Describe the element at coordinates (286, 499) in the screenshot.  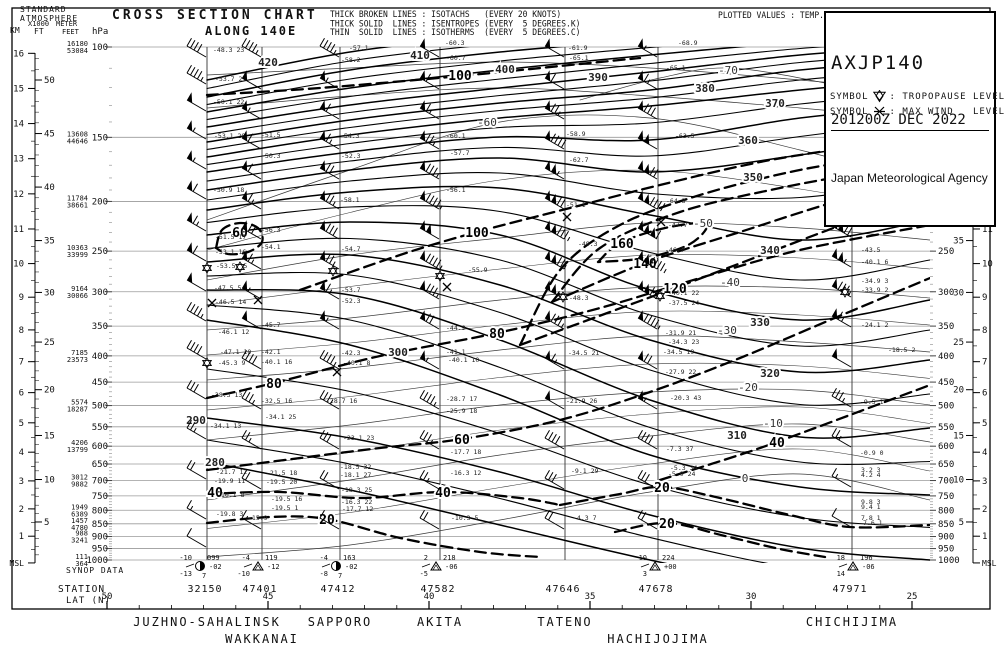
I see `plotted-value: -19.5 16` at that location.